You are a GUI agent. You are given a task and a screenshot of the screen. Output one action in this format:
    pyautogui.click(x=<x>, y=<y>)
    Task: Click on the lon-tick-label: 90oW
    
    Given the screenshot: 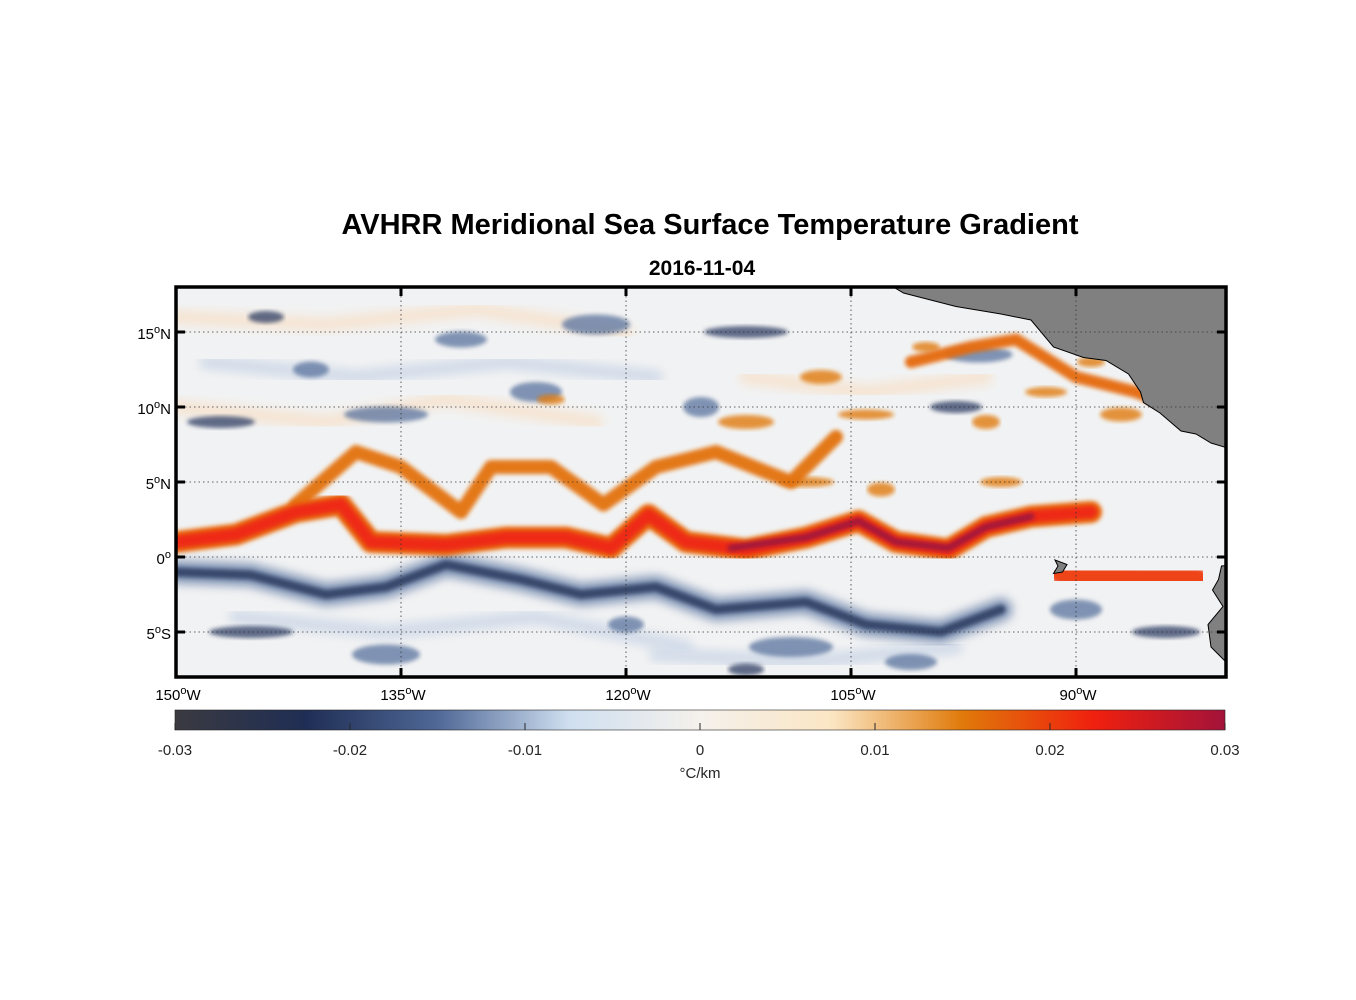 What is the action you would take?
    pyautogui.click(x=1079, y=694)
    